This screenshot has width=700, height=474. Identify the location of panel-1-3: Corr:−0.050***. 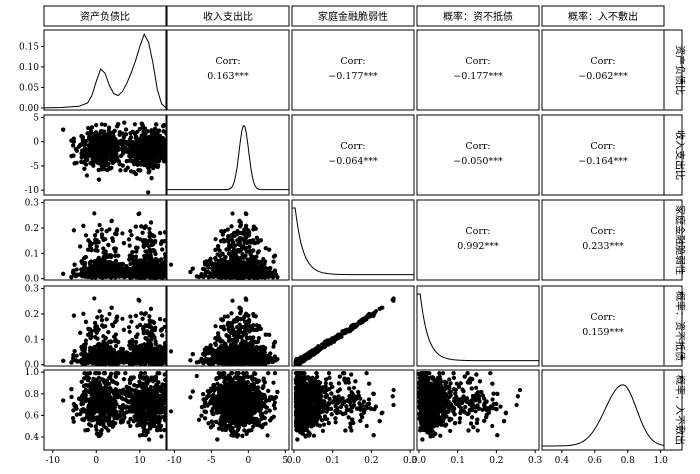
(478, 155).